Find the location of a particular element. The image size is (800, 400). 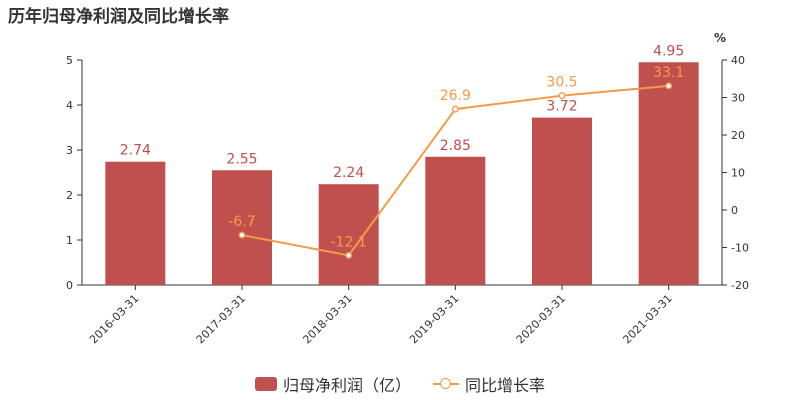

y-right-tick-label: -20 is located at coordinates (740, 285).